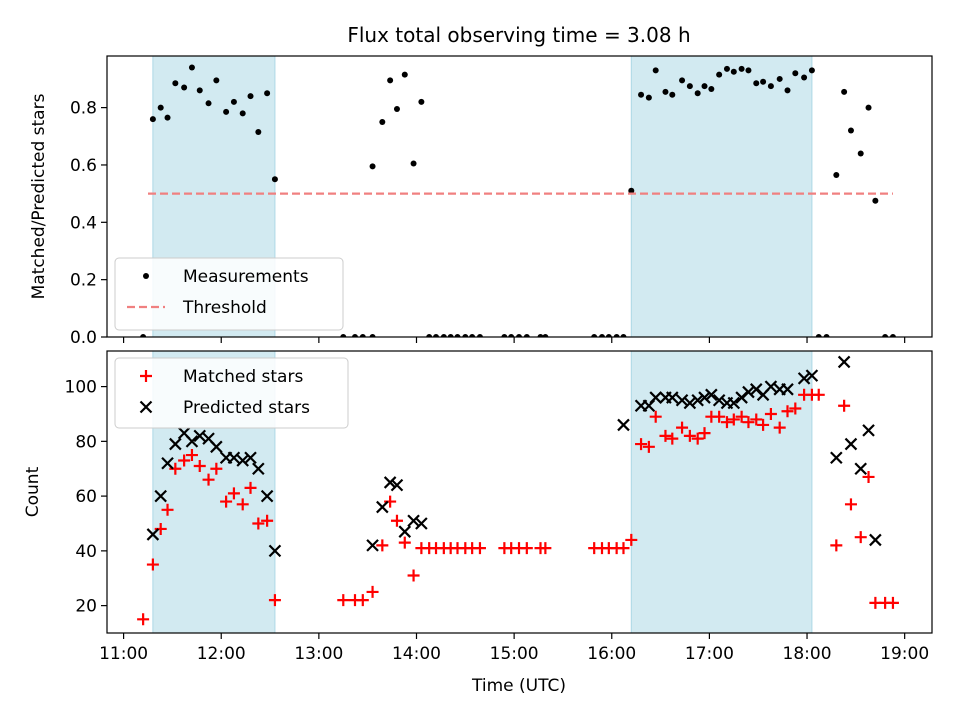 The width and height of the screenshot is (960, 720). Describe the element at coordinates (83, 166) in the screenshot. I see `y-tick-label: 0.6` at that location.